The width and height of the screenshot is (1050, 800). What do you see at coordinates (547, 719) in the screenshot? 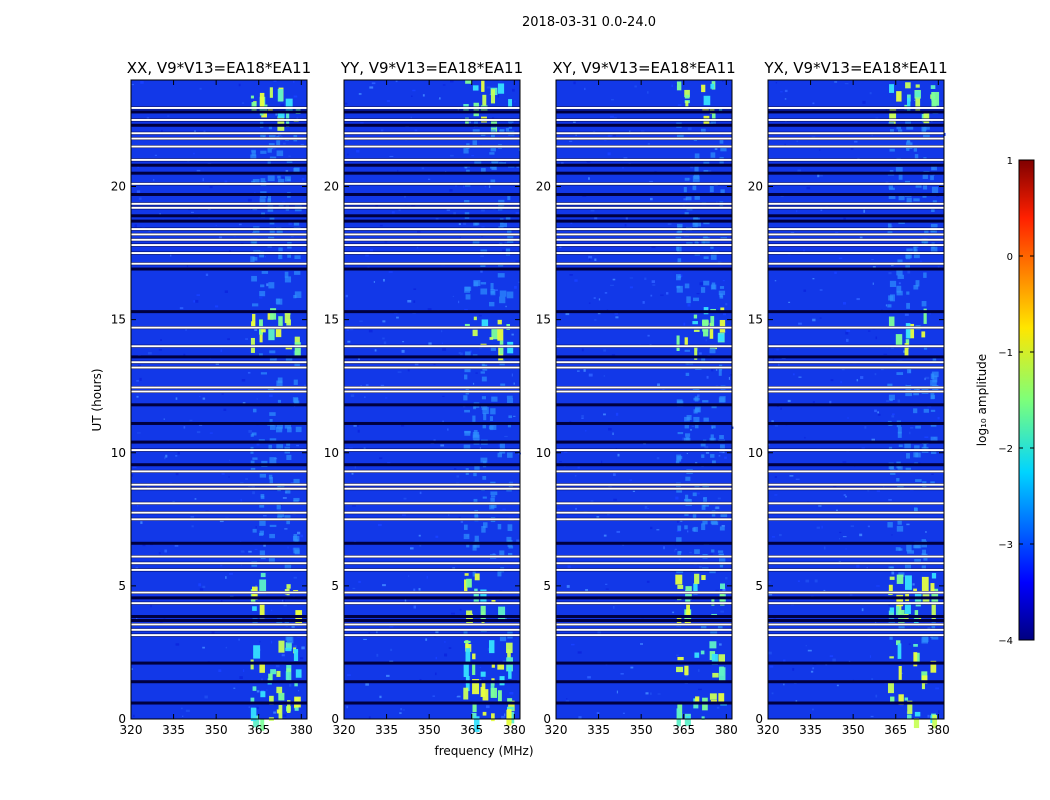
I see `y-tick-label: 0` at bounding box center [547, 719].